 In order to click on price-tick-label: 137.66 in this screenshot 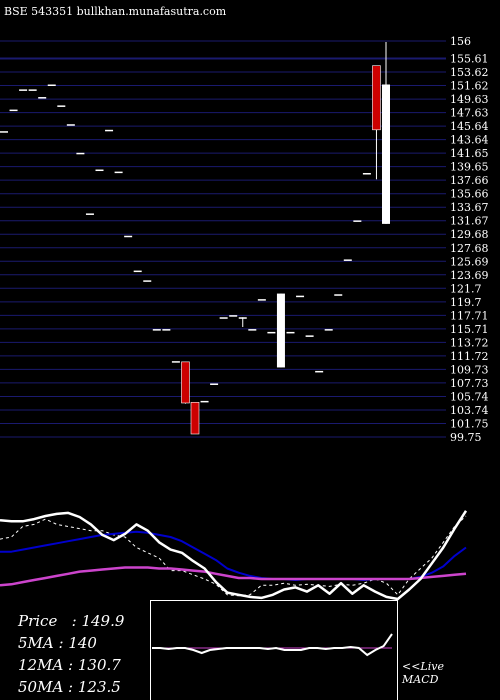, I will do `click(469, 180)`.